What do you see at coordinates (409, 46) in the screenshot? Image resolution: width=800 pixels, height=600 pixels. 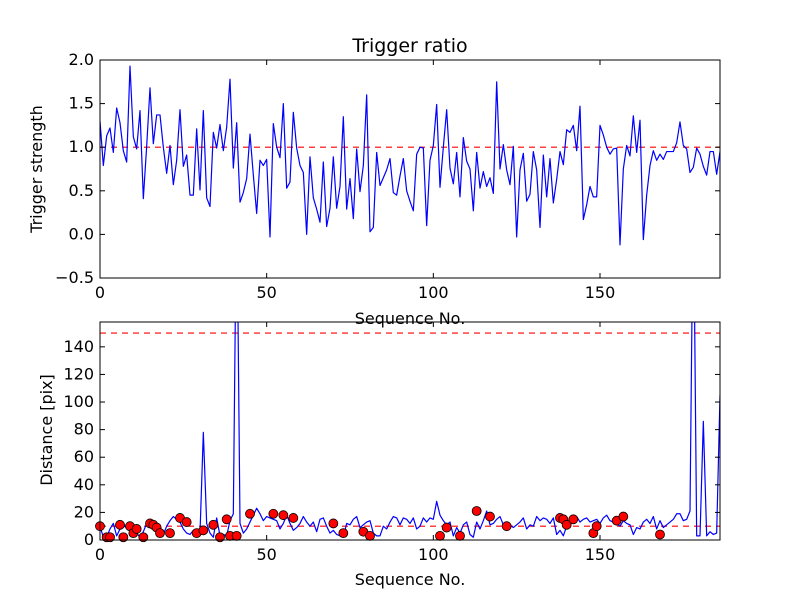 I see `chart-title: Trigger ratio` at bounding box center [409, 46].